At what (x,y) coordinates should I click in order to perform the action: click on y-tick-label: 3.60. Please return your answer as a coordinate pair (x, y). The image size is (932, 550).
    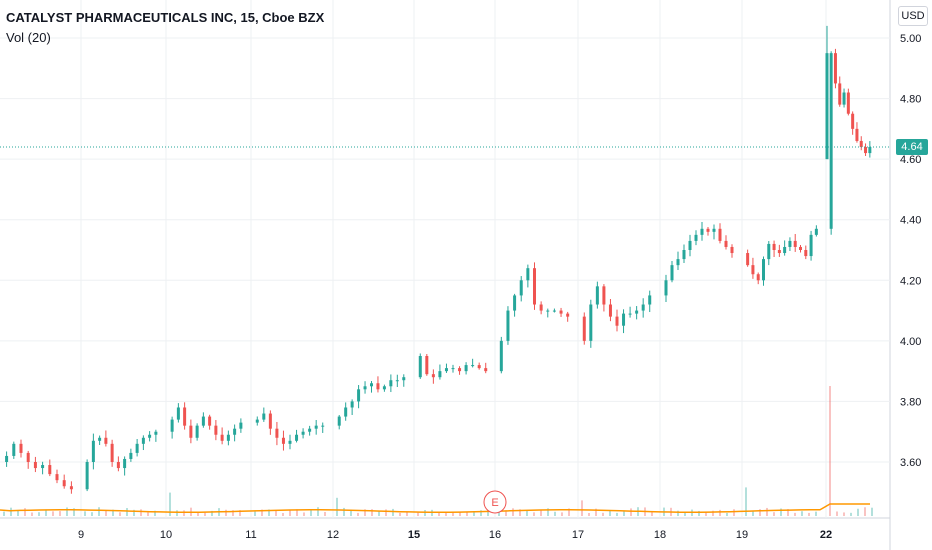
    Looking at the image, I should click on (910, 463).